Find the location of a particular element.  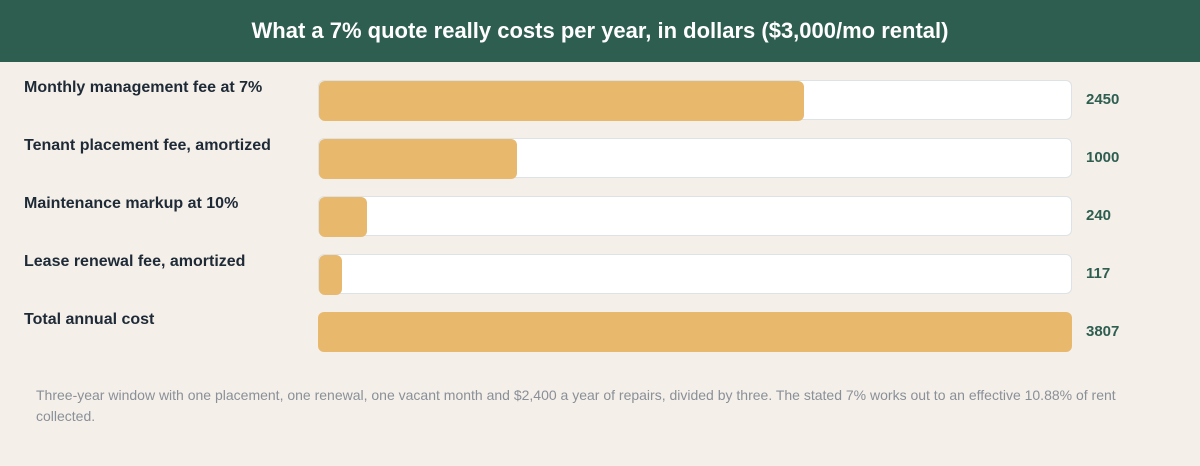

bar-row: Monthly management fee at 7% 2450 is located at coordinates (600, 100).